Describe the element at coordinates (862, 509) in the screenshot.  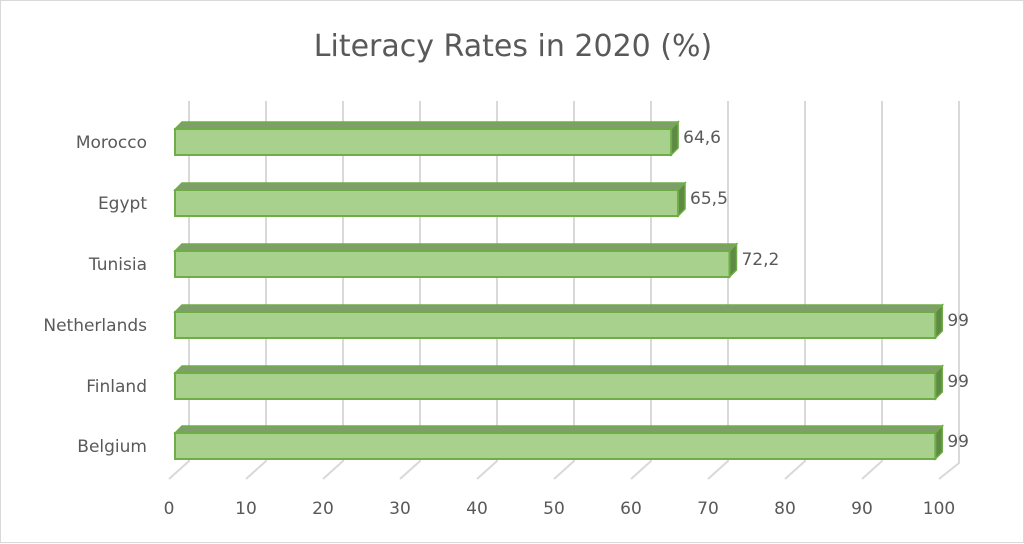
I see `x-tick-label: 90` at that location.